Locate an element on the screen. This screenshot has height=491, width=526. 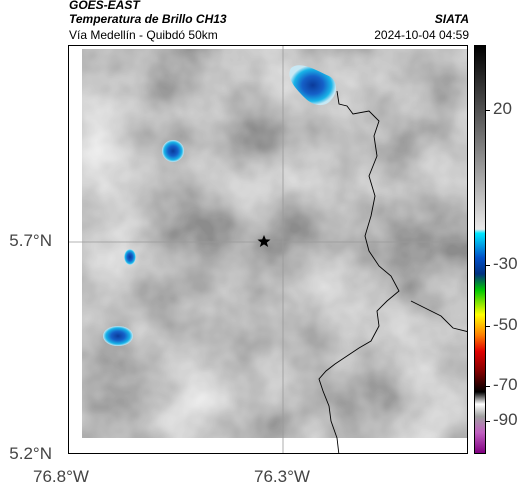
colorbar is located at coordinates (480, 249).